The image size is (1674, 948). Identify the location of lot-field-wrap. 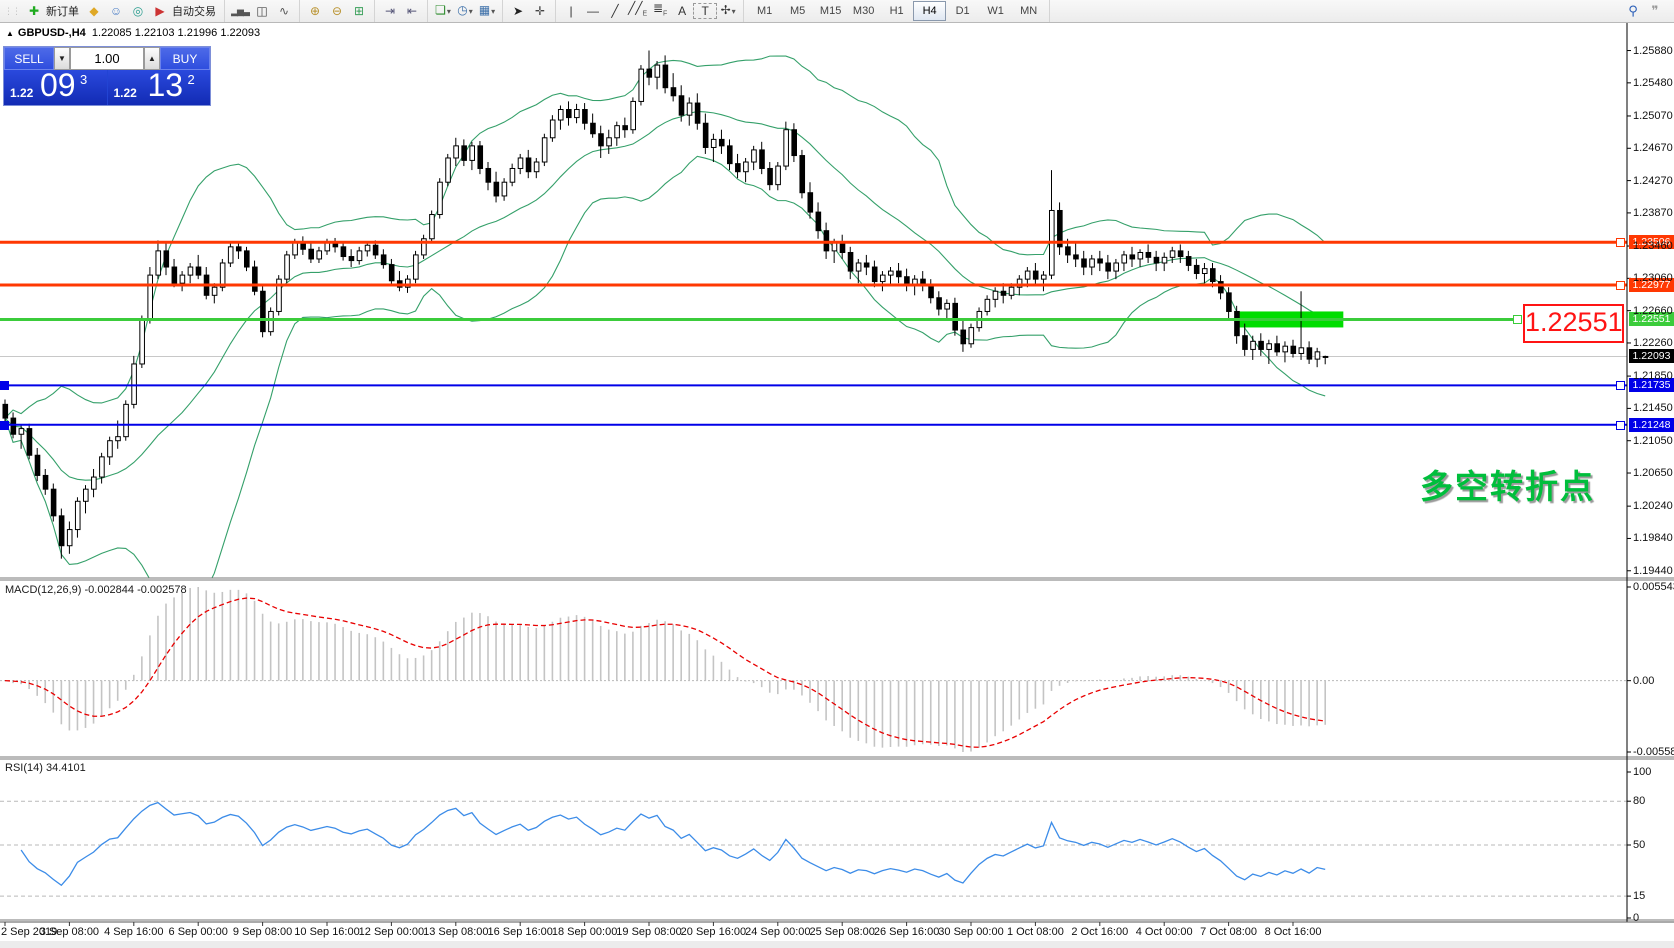
(107, 58).